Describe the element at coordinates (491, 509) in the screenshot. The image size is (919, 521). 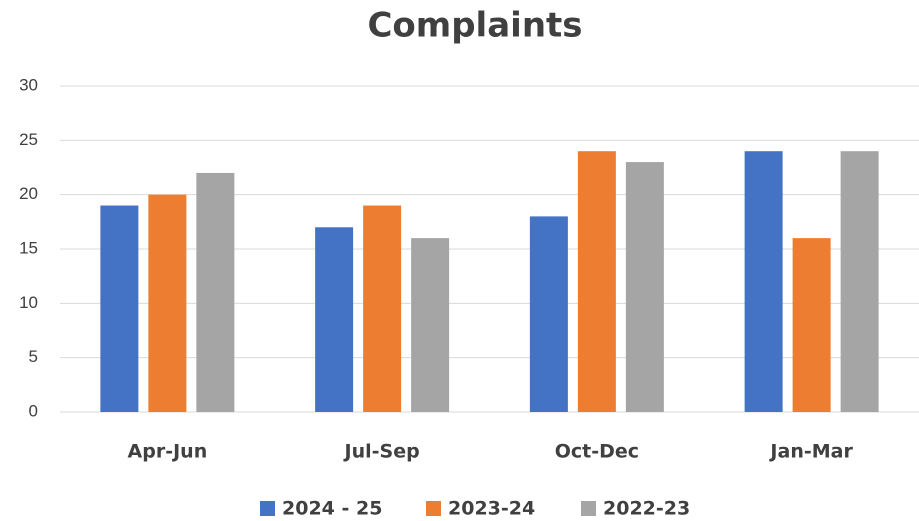
I see `legend-label: 2023-24` at that location.